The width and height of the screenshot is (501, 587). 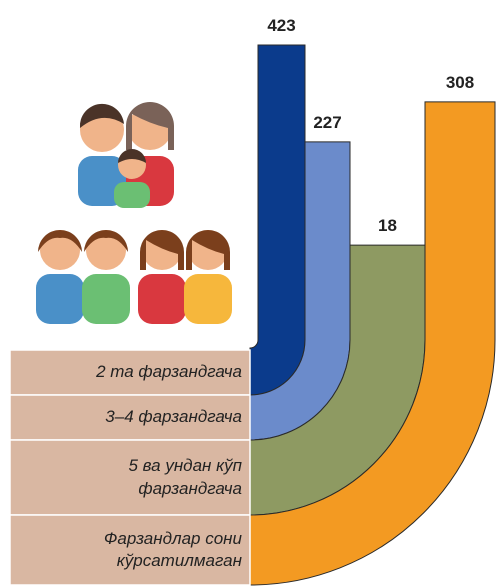 I want to click on value-label: 227, so click(x=327, y=122).